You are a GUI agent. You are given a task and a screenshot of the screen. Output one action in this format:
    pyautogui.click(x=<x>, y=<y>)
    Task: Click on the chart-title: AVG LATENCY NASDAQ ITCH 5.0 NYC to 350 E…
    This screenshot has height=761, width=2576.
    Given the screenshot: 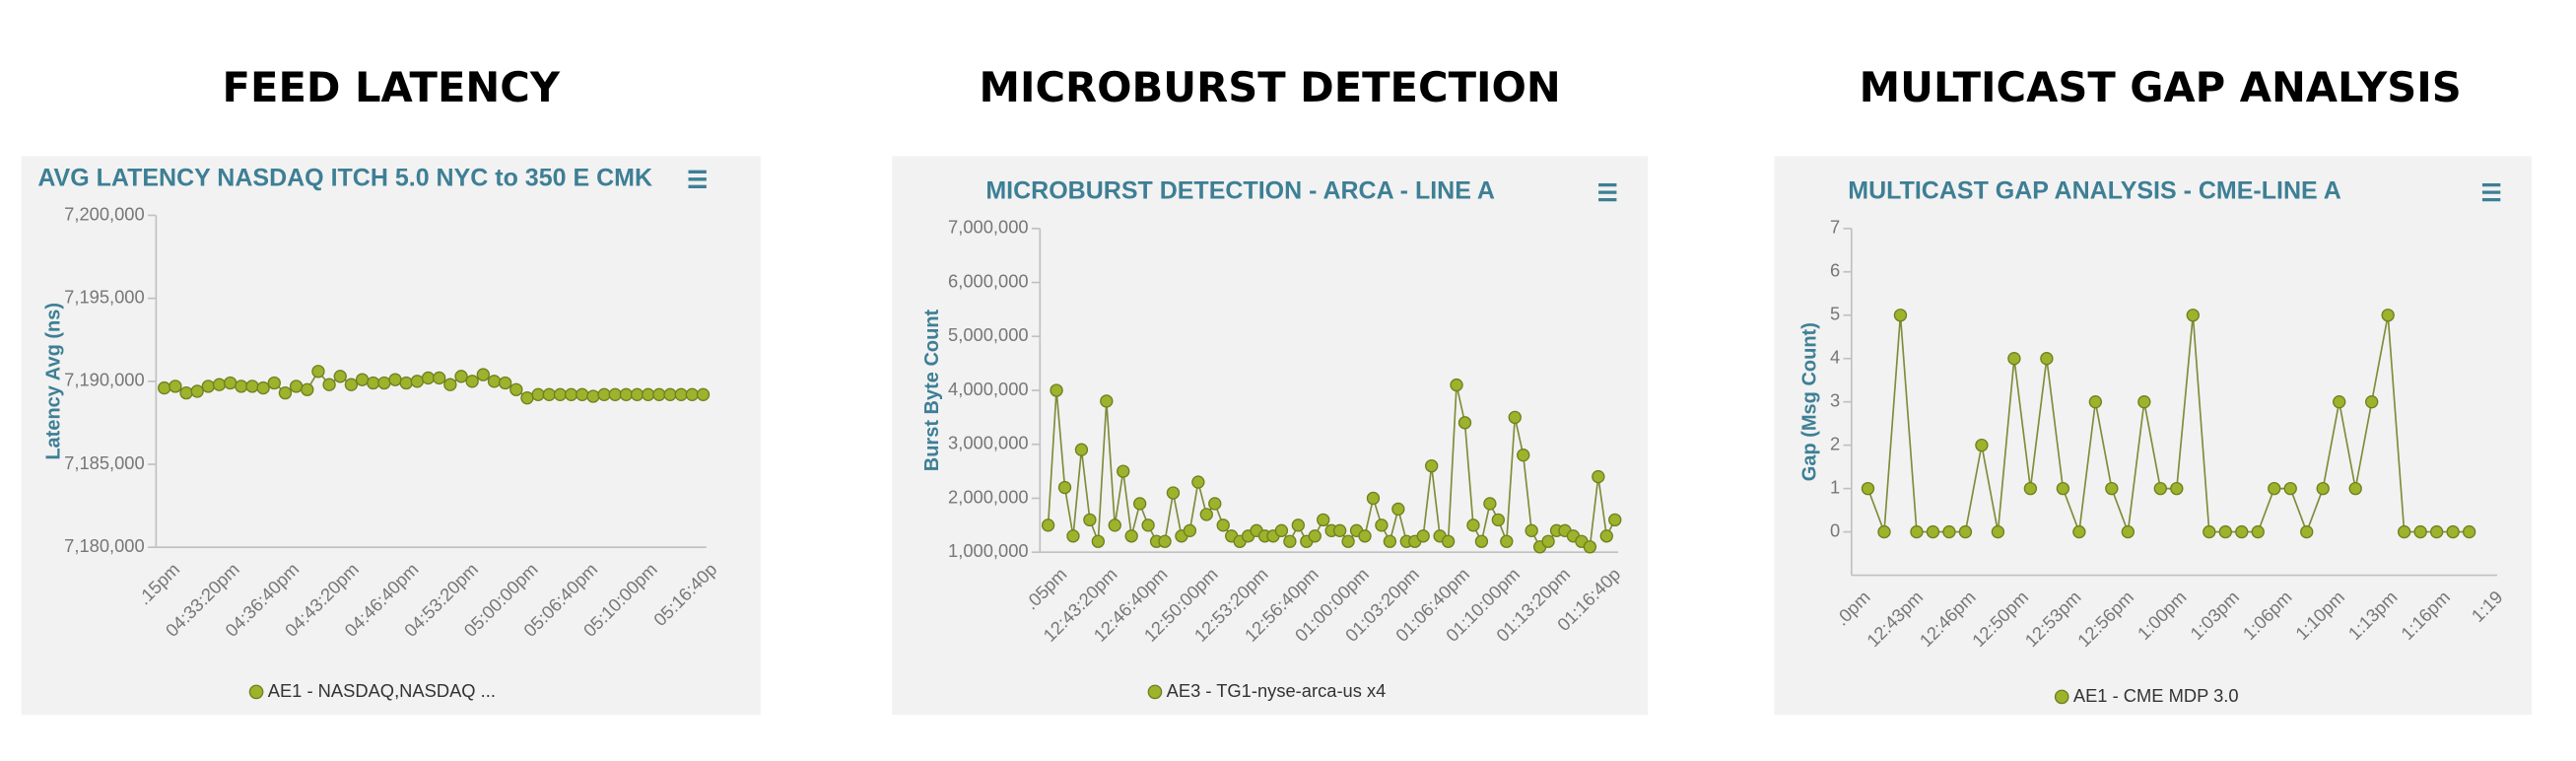 What is the action you would take?
    pyautogui.click(x=344, y=177)
    